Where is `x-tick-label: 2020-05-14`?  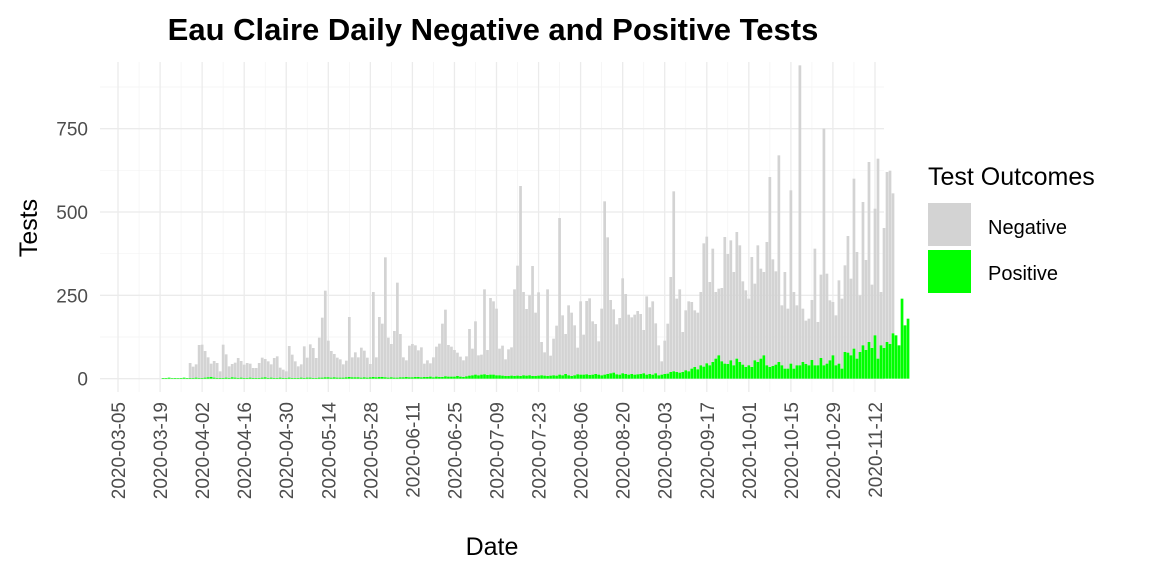
x-tick-label: 2020-05-14 is located at coordinates (329, 451).